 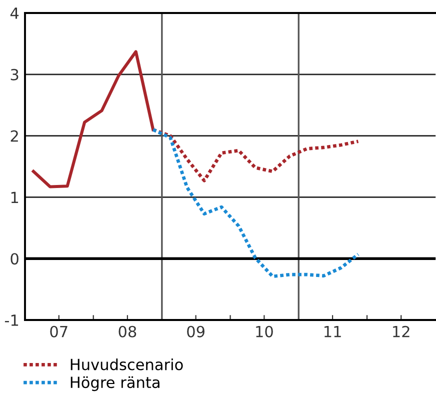 What do you see at coordinates (115, 384) in the screenshot?
I see `legend-label: Högre ränta` at bounding box center [115, 384].